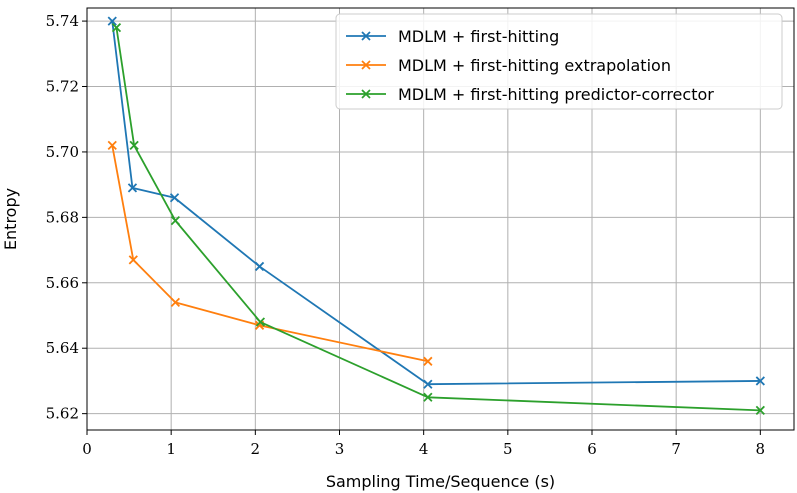 Image resolution: width=797 pixels, height=493 pixels. I want to click on y-tick-label: 5.70, so click(62, 152).